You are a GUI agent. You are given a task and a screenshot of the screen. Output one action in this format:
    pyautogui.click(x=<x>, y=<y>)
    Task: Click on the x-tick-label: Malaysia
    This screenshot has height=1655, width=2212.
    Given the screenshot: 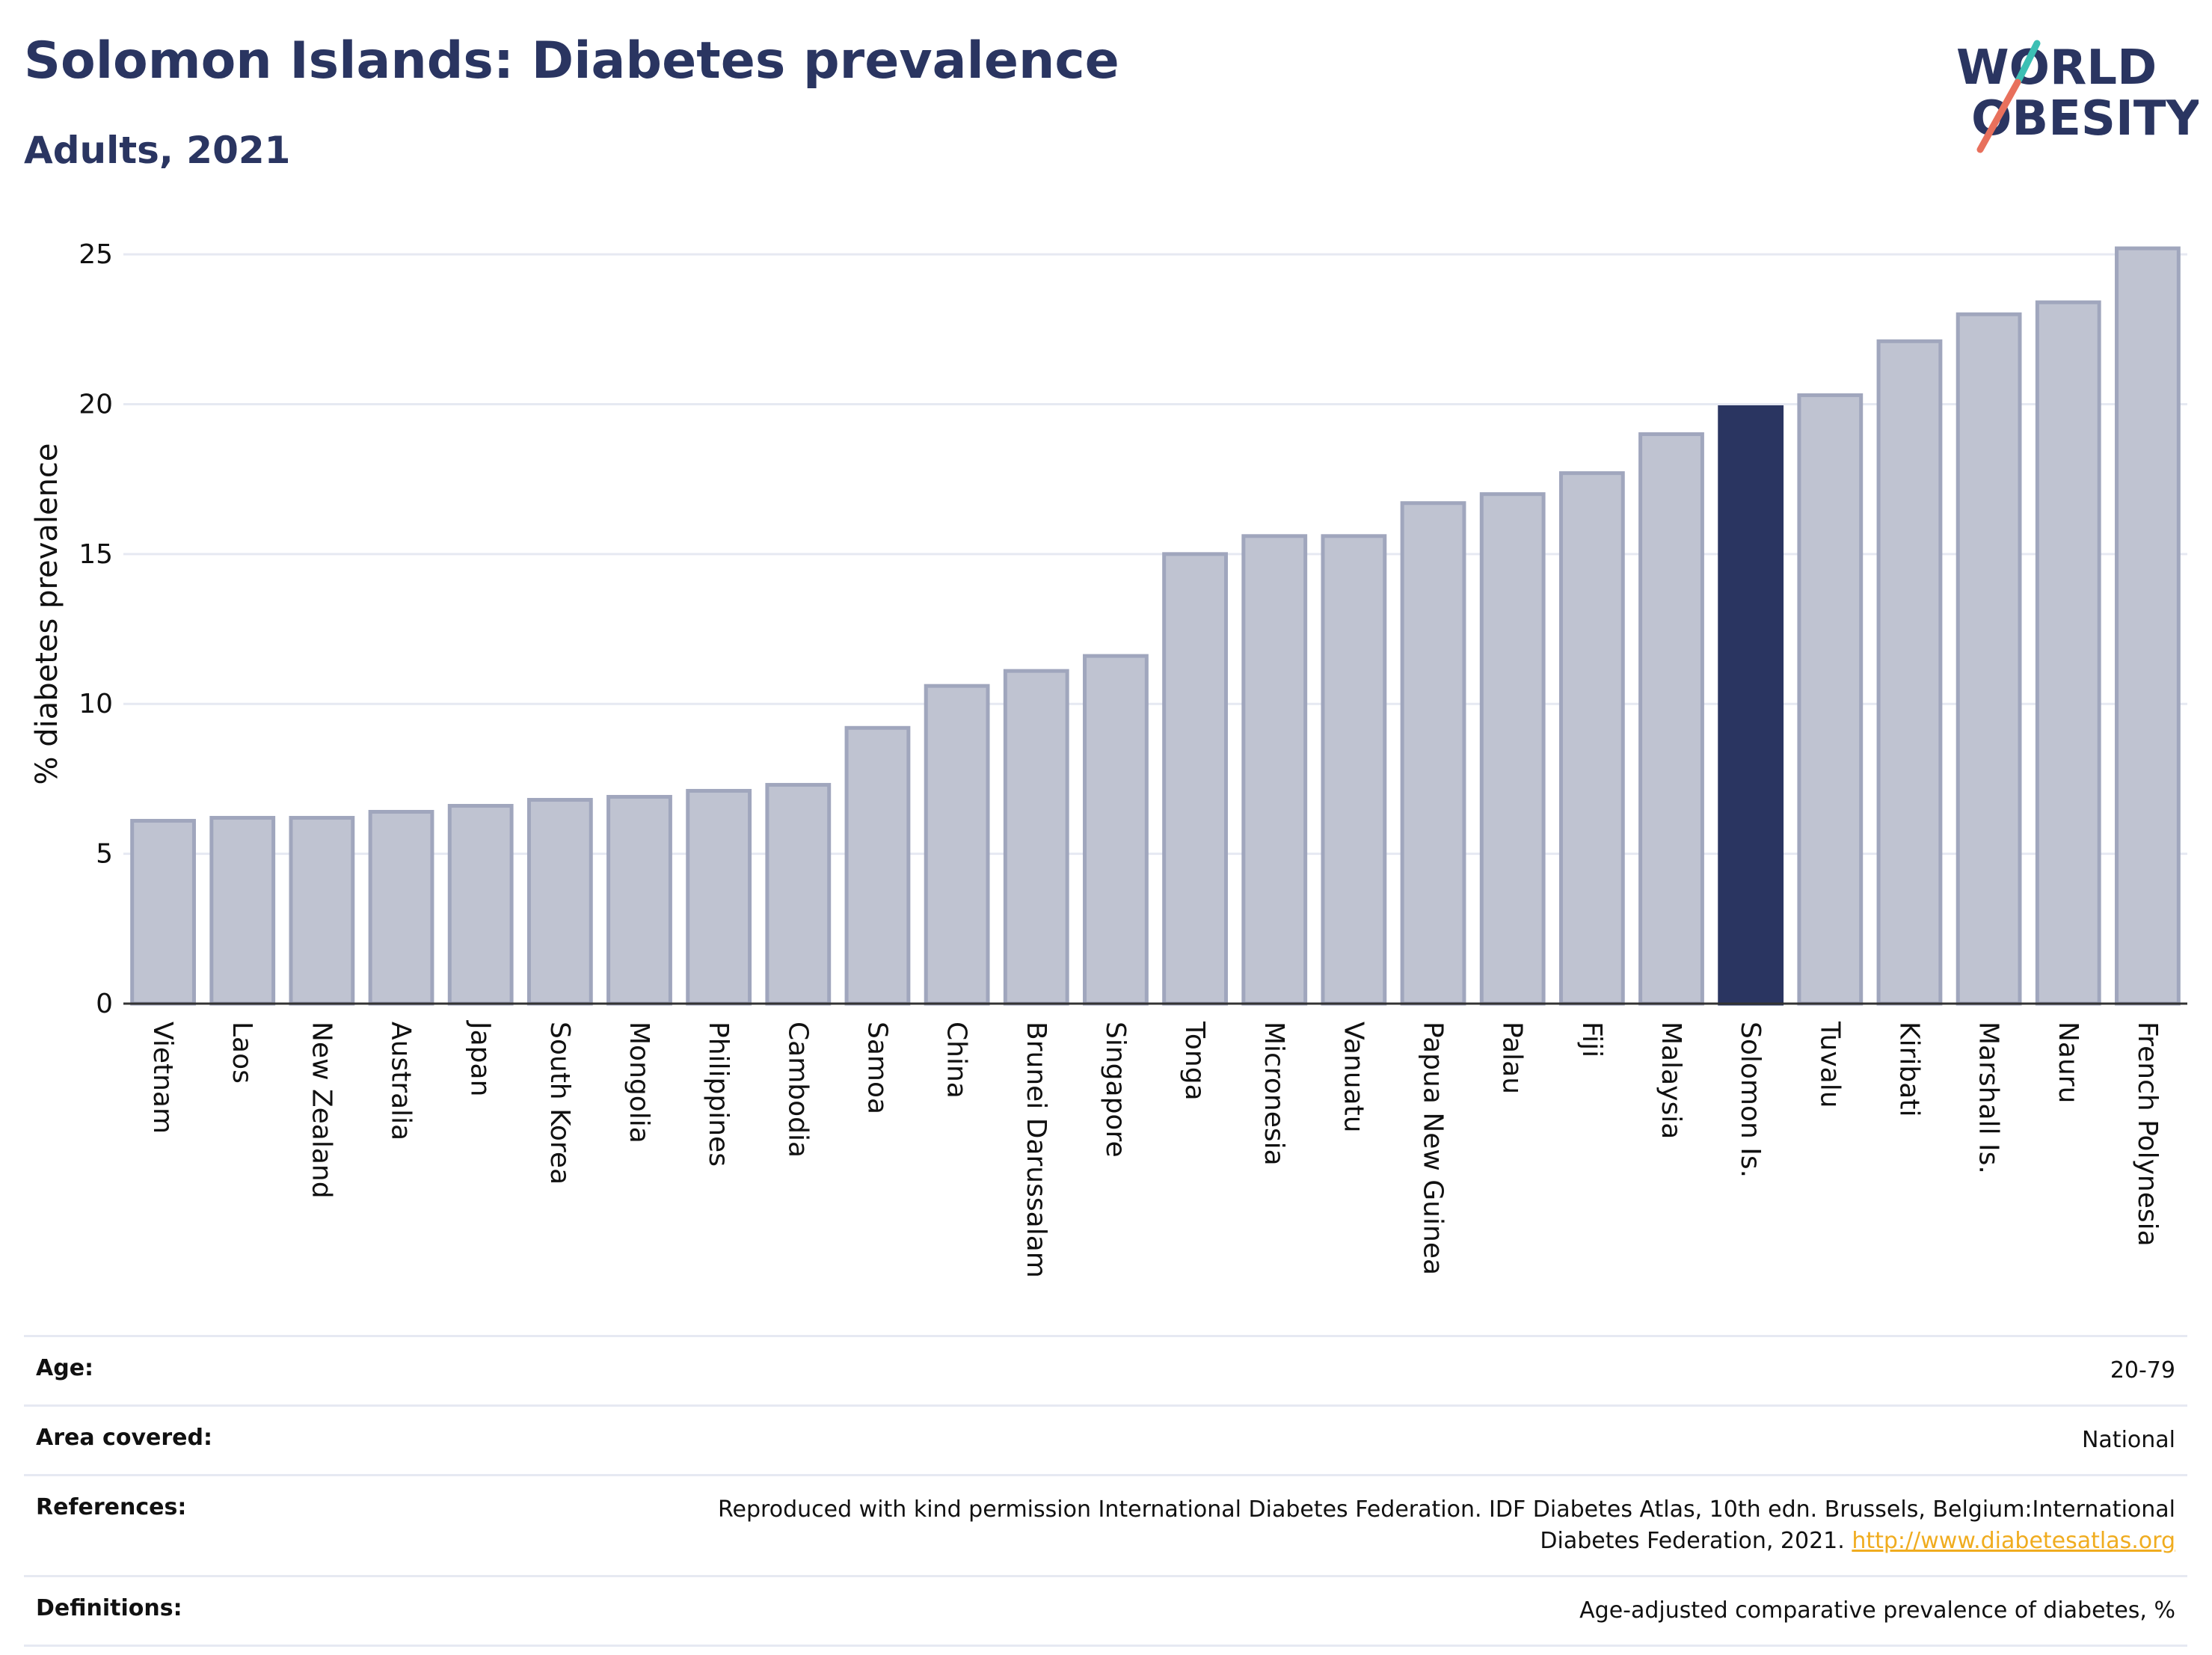 What is the action you would take?
    pyautogui.click(x=1671, y=1080)
    